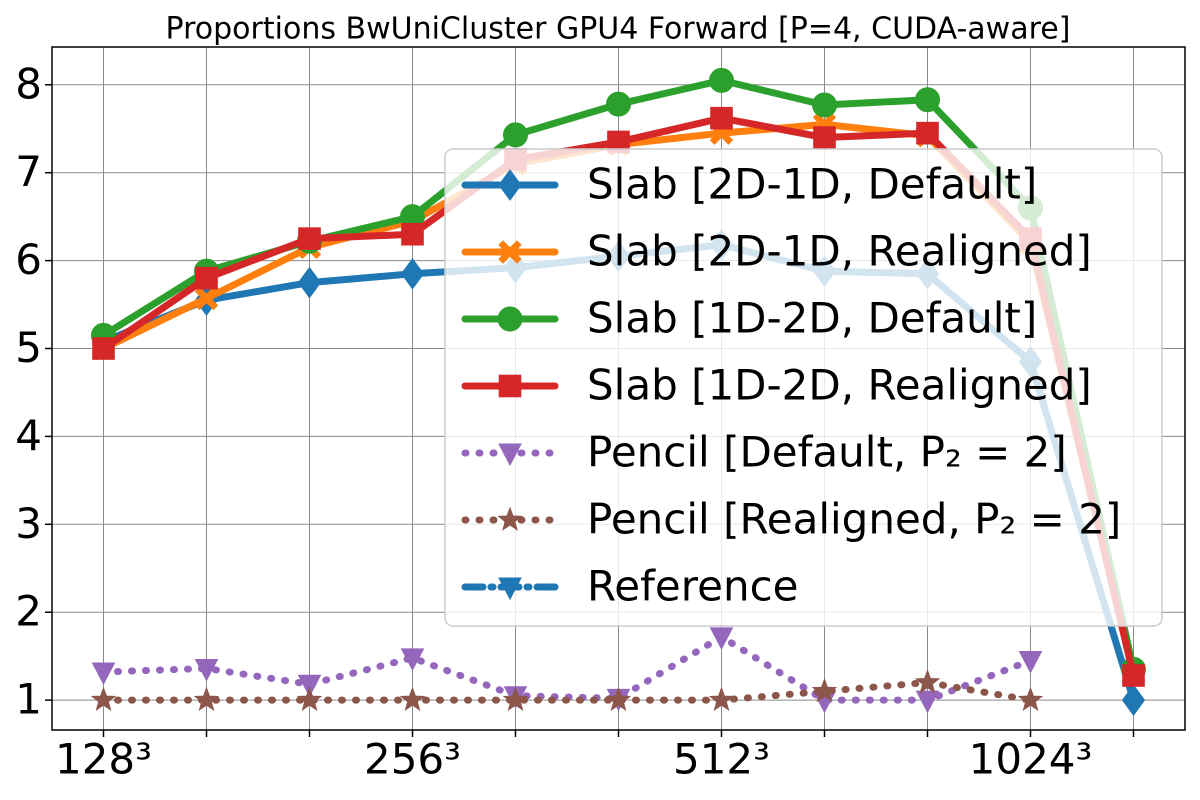 The image size is (1200, 800). Describe the element at coordinates (721, 759) in the screenshot. I see `x-tick-label: 512³` at that location.